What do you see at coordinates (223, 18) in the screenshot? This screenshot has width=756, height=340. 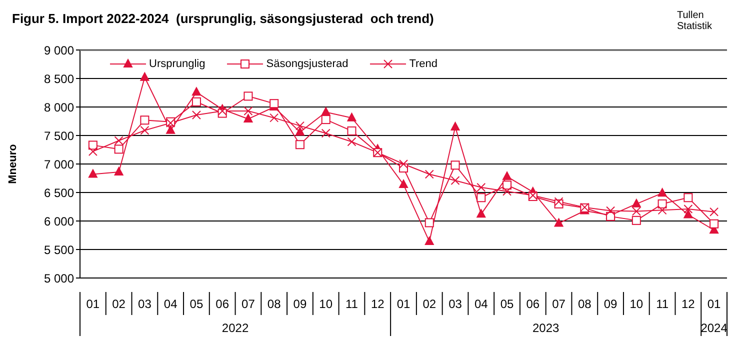 I see `chart-title: Figur 5. Import 2022-2024 (ursprunglig, säsongsjusterad och trend)` at bounding box center [223, 18].